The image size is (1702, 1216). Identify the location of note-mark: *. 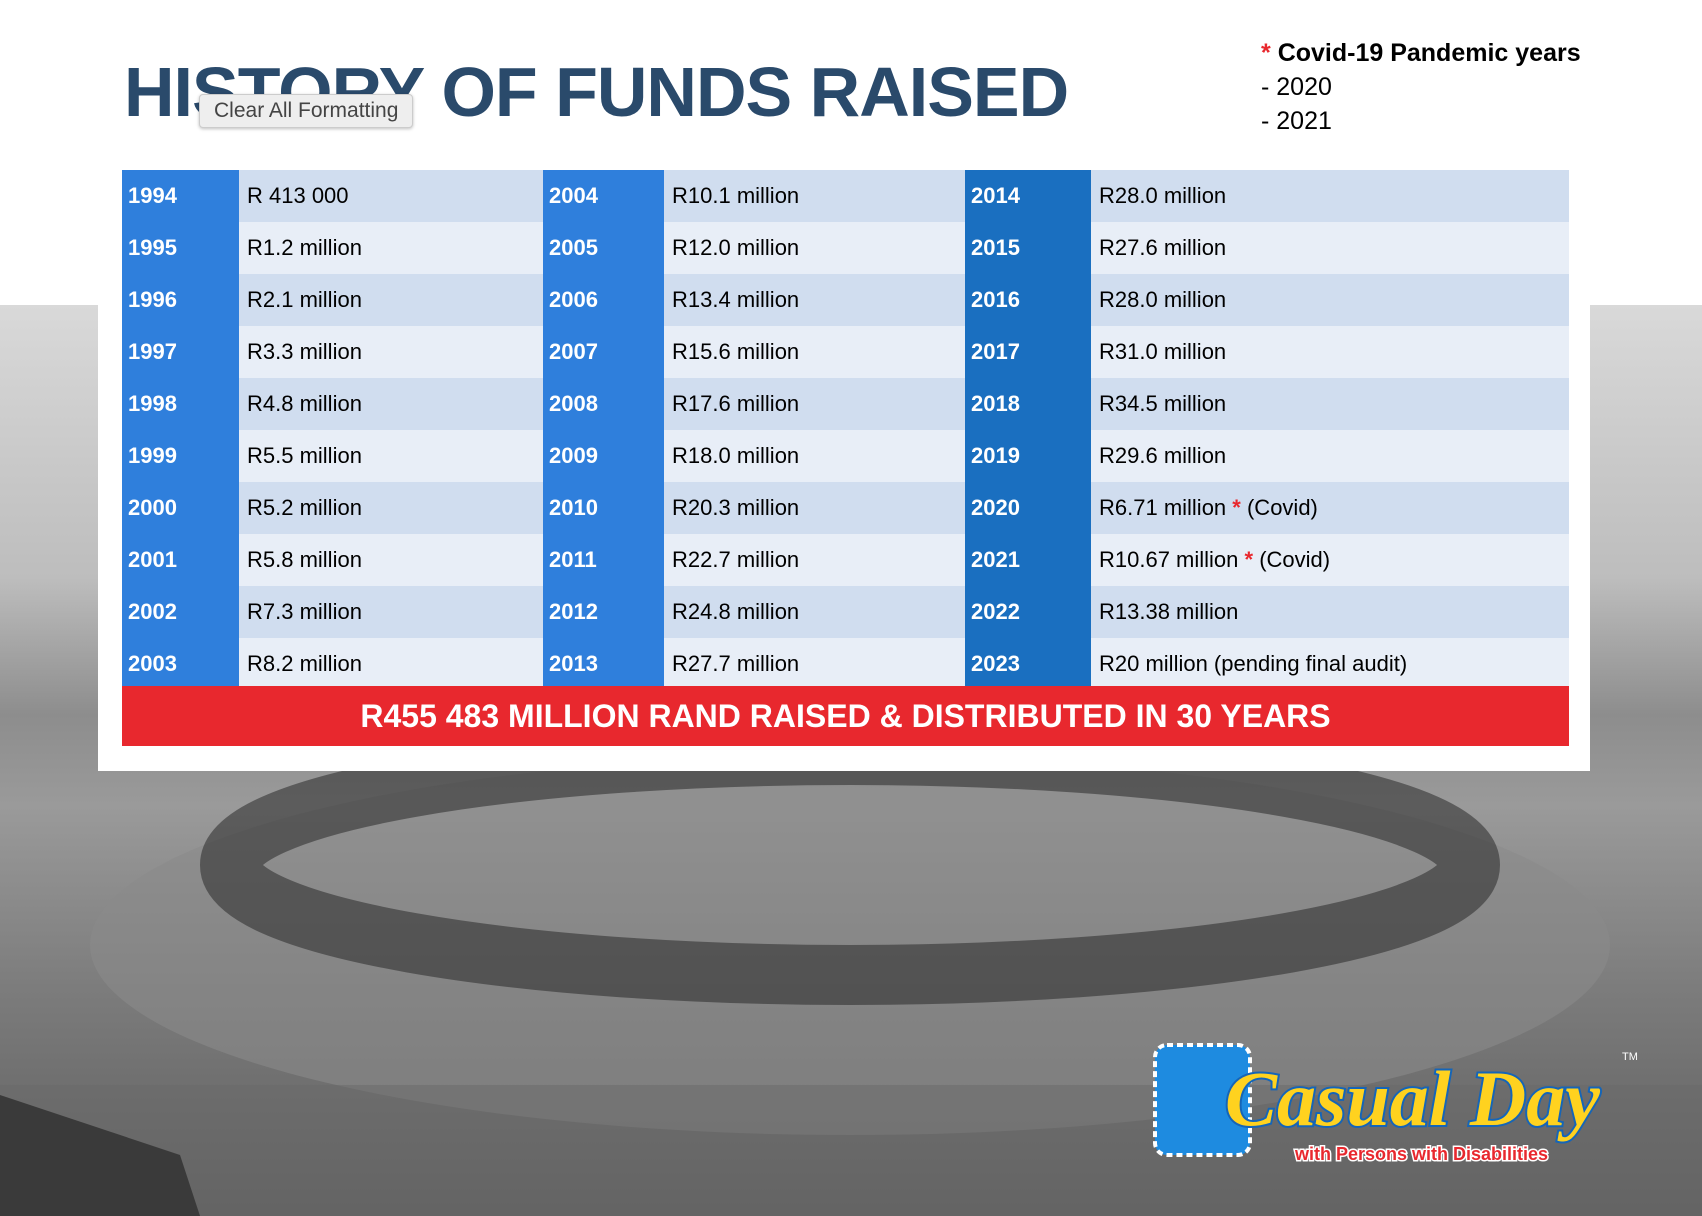
(1266, 53).